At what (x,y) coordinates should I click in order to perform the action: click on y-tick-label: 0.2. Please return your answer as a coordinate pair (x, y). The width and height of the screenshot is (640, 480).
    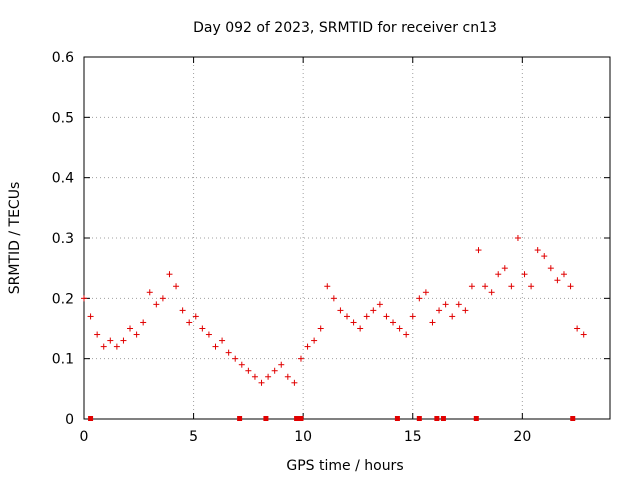
    Looking at the image, I should click on (63, 299).